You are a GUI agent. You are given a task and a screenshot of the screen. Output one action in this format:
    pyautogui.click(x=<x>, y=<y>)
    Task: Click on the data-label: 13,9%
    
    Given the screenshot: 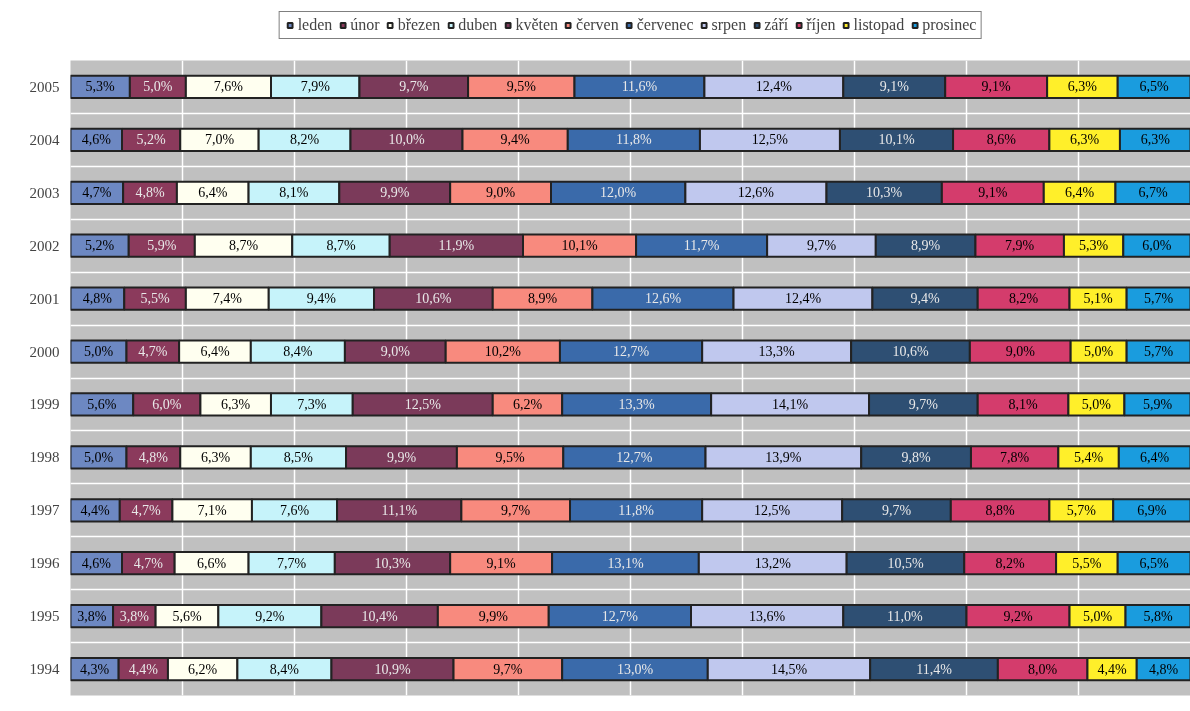 What is the action you would take?
    pyautogui.click(x=783, y=457)
    